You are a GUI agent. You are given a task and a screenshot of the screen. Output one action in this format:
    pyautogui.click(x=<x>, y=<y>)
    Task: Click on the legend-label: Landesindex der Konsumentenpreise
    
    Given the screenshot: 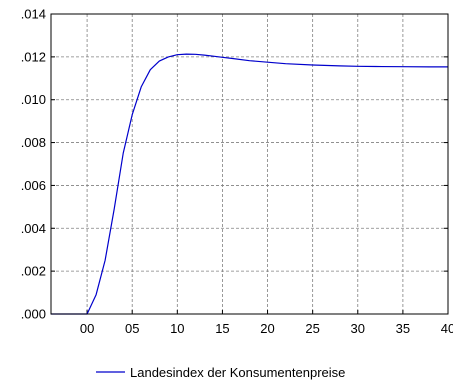 What is the action you would take?
    pyautogui.click(x=237, y=372)
    